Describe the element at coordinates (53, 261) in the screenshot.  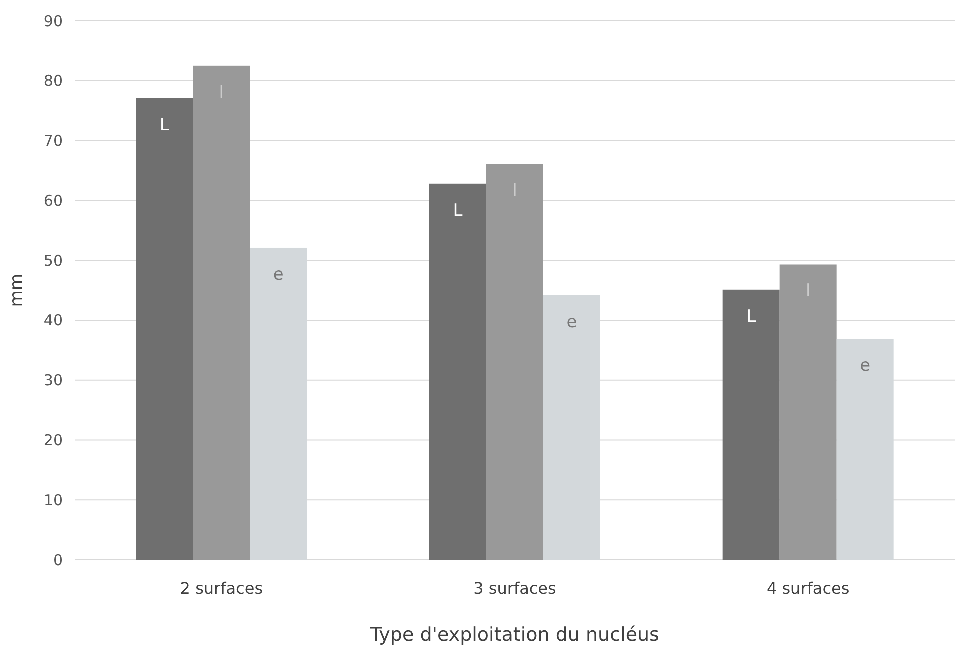
I see `y-tick-label: 50` at that location.